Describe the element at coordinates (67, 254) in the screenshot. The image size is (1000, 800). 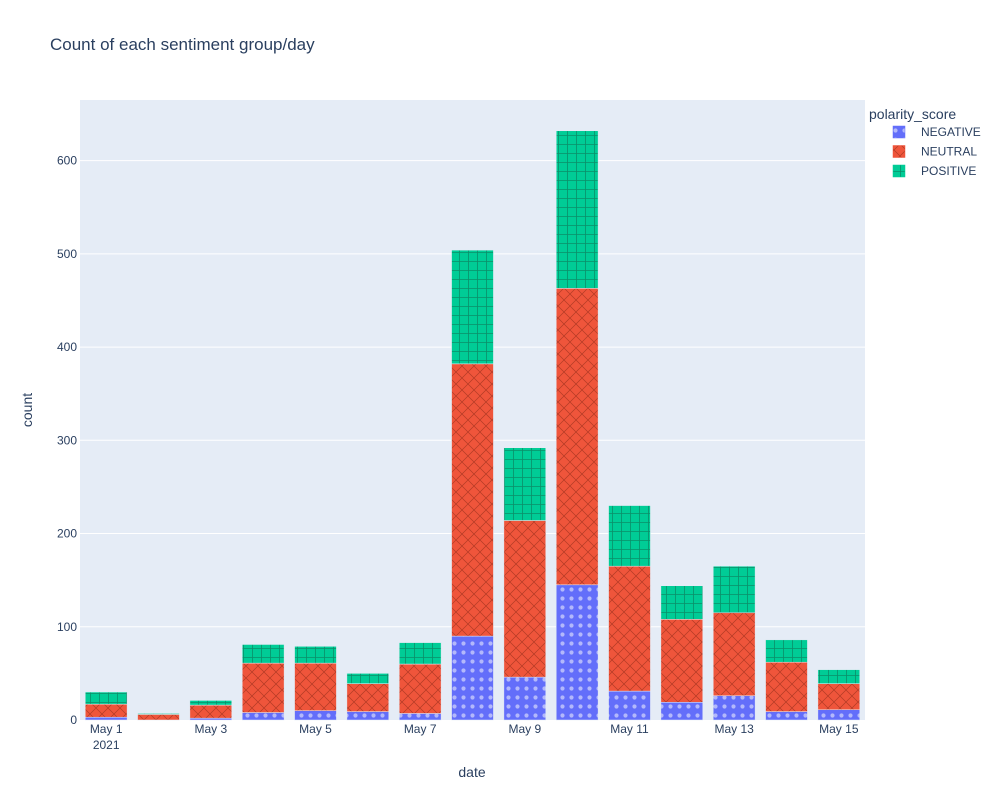
I see `y-tick-label: 500` at that location.